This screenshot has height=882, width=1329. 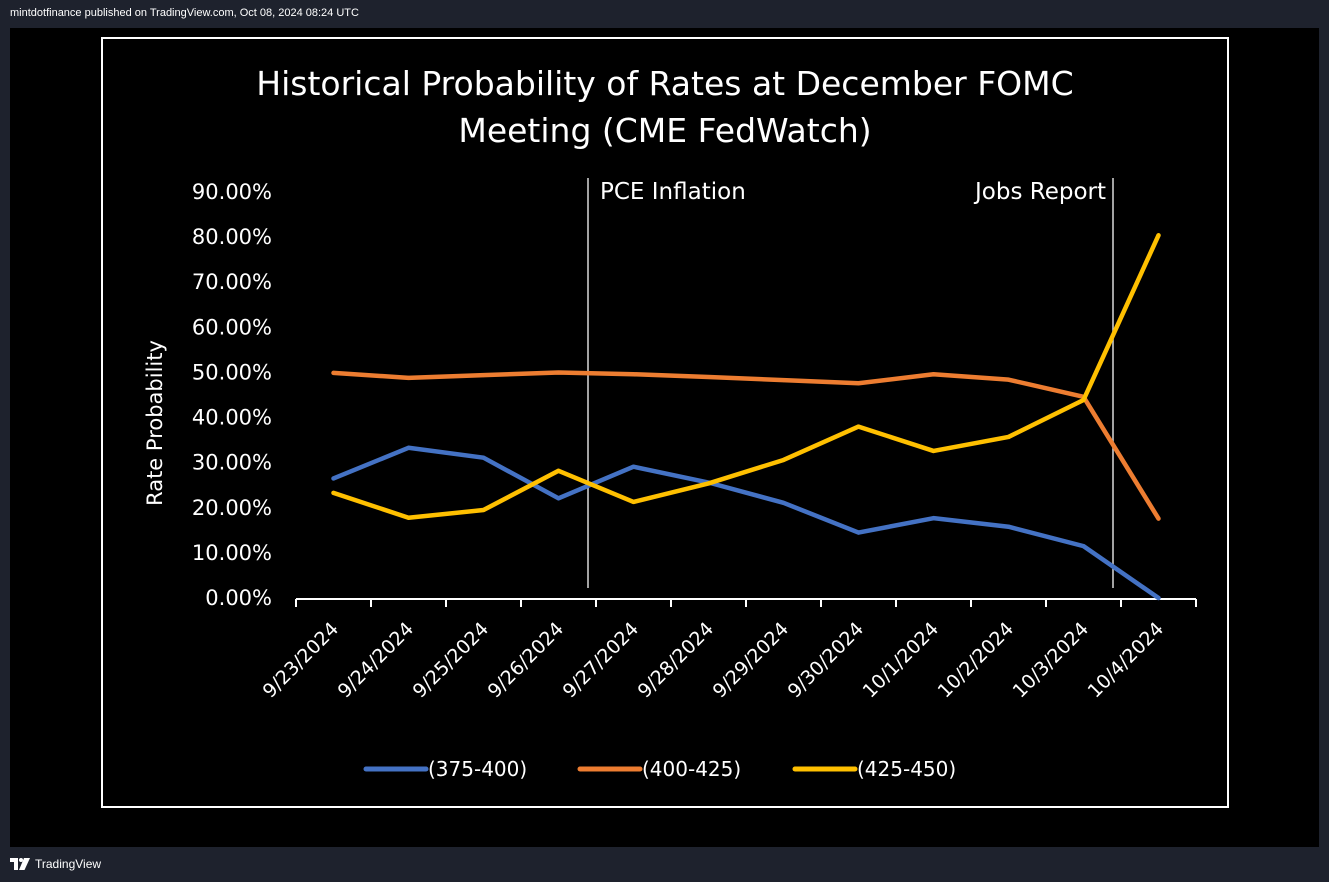 What do you see at coordinates (232, 463) in the screenshot?
I see `y-tick-label: 30.00%` at bounding box center [232, 463].